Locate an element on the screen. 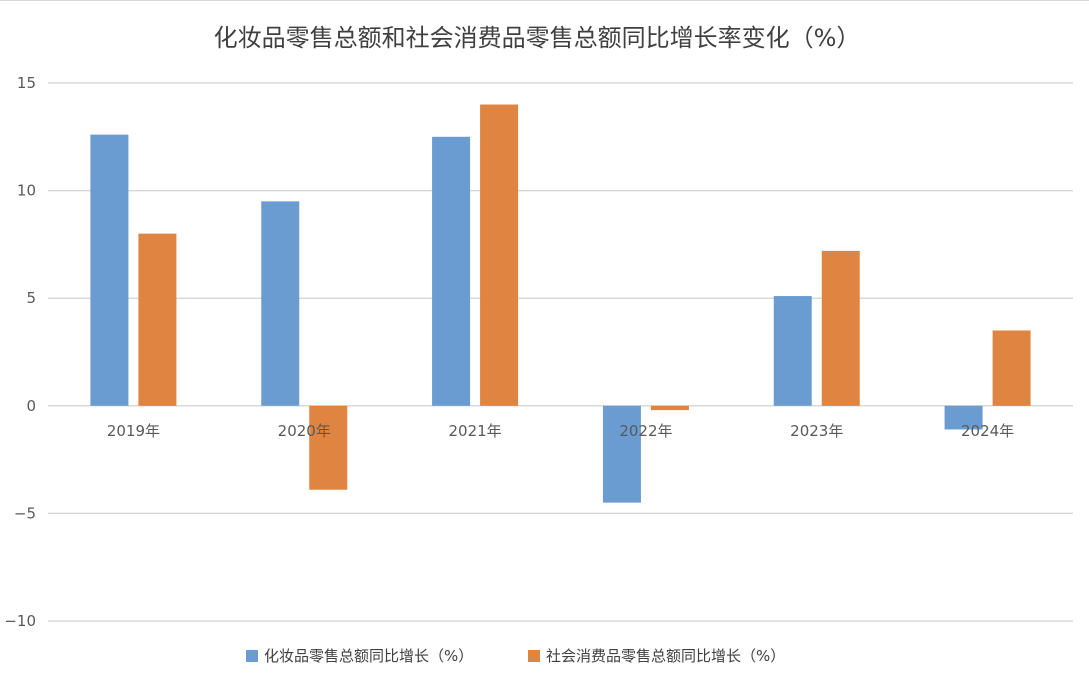 The width and height of the screenshot is (1089, 680). x-tick-label: 2022年 is located at coordinates (645, 431).